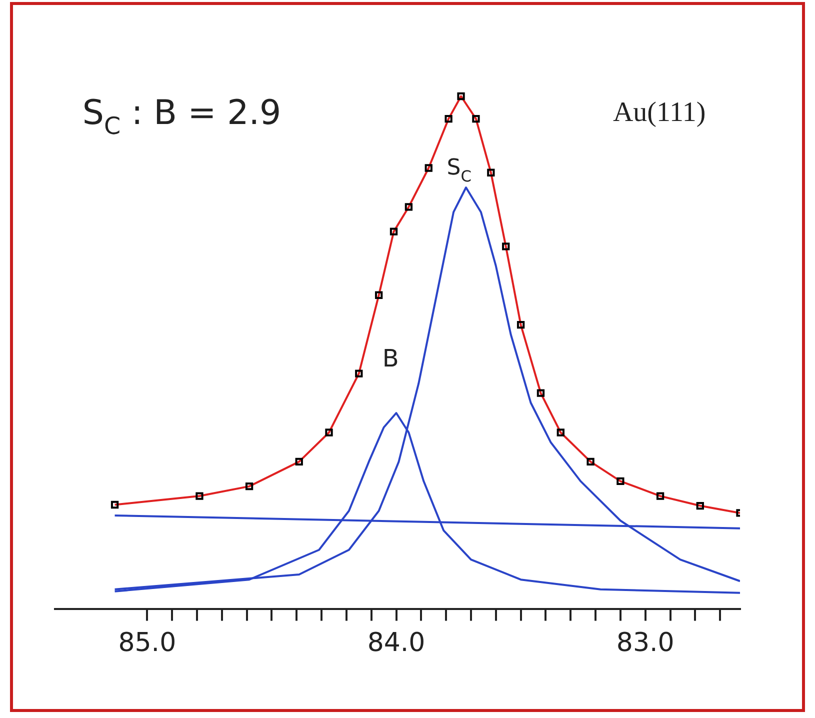  Describe the element at coordinates (659, 112) in the screenshot. I see `annotation: Au(111)` at that location.